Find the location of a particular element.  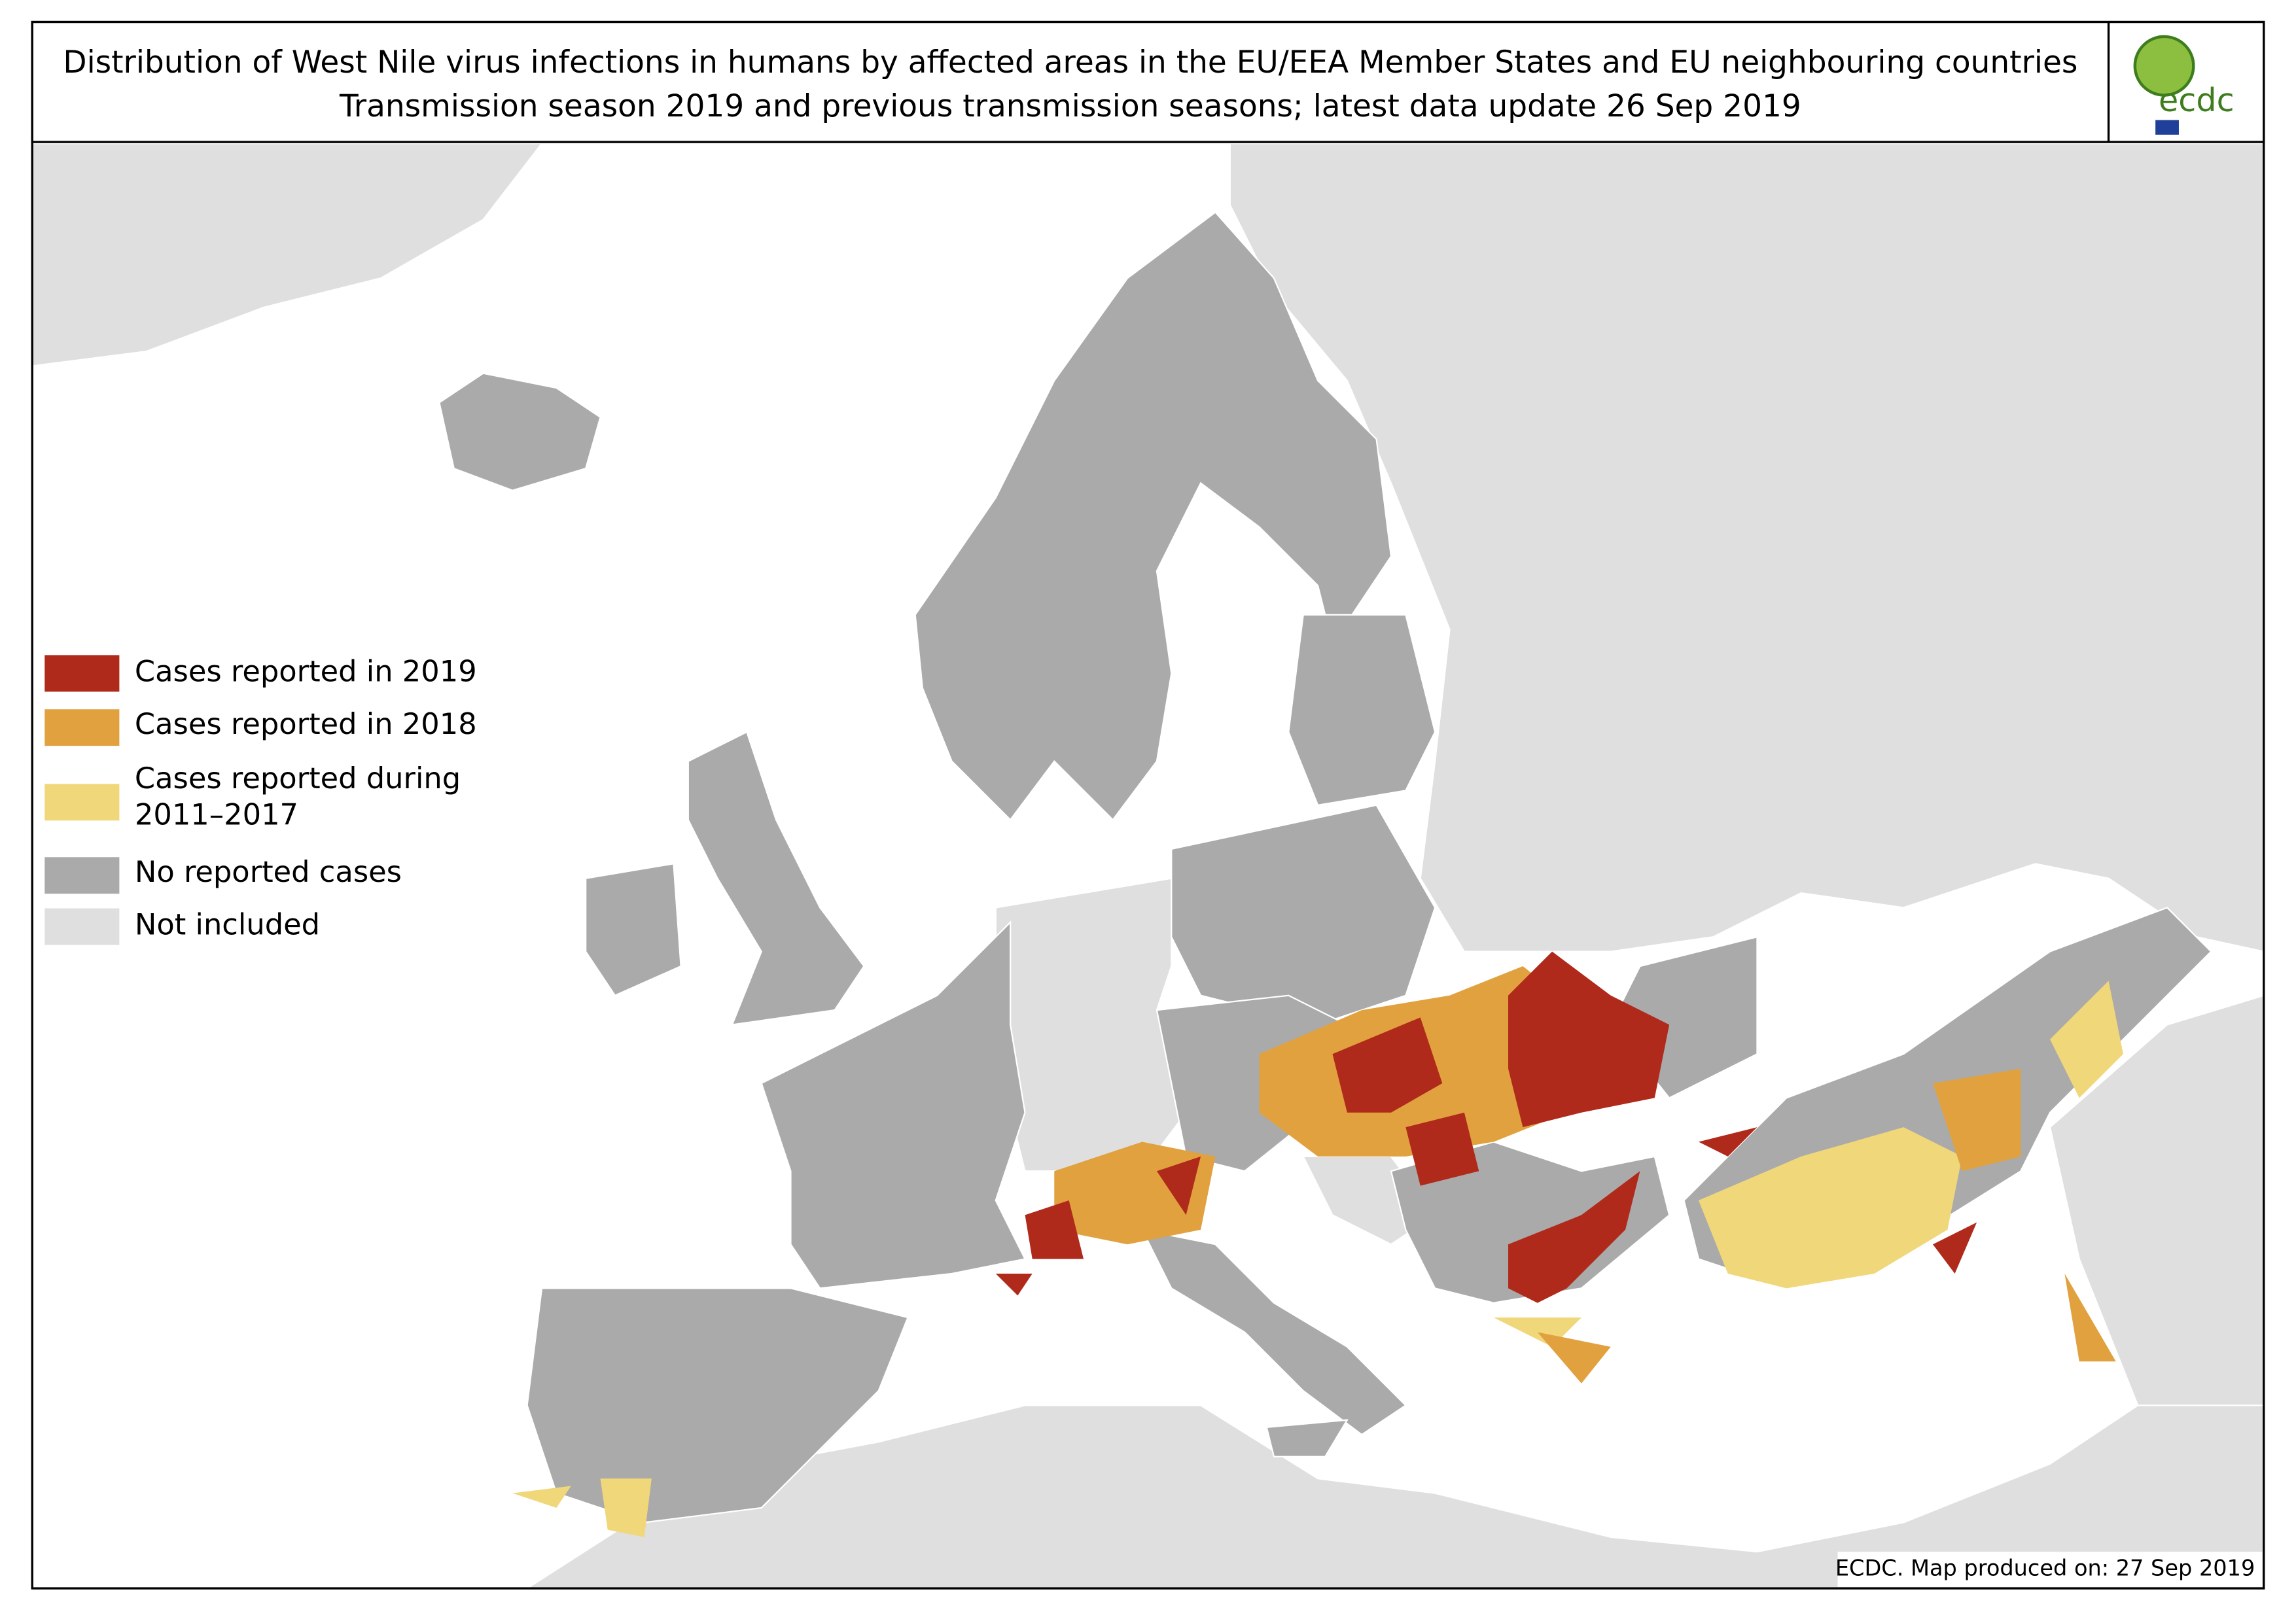

france-benelux is located at coordinates (893, 1104).